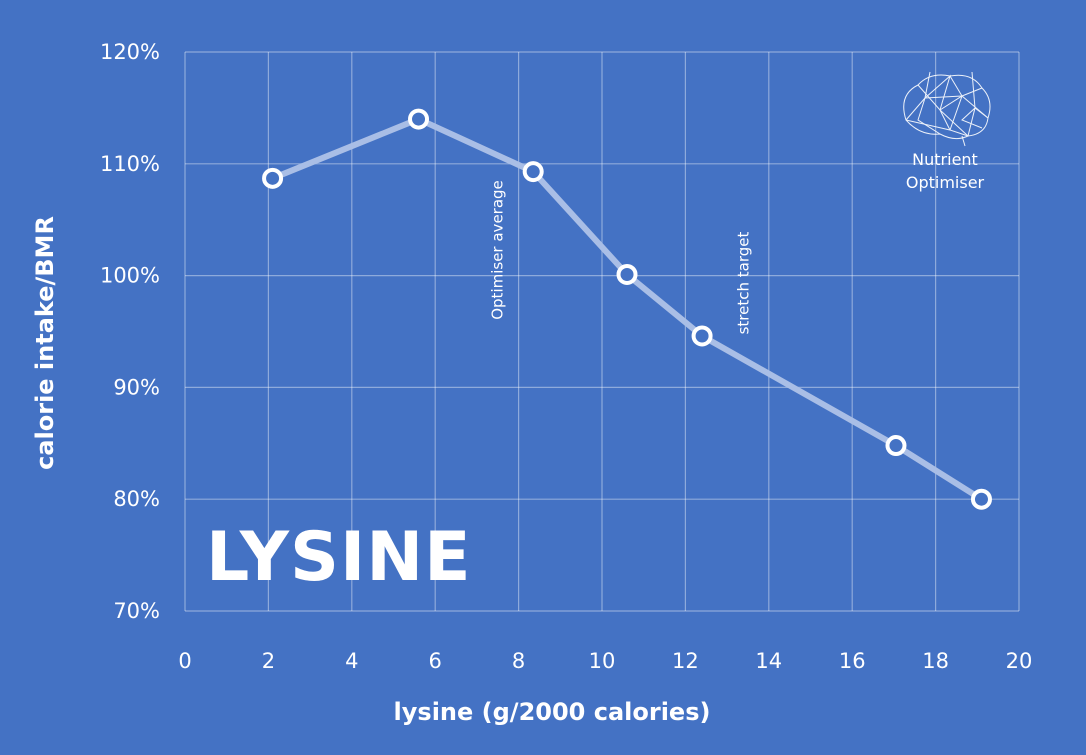 The image size is (1086, 755). What do you see at coordinates (130, 276) in the screenshot?
I see `y-tick-label: 100%` at bounding box center [130, 276].